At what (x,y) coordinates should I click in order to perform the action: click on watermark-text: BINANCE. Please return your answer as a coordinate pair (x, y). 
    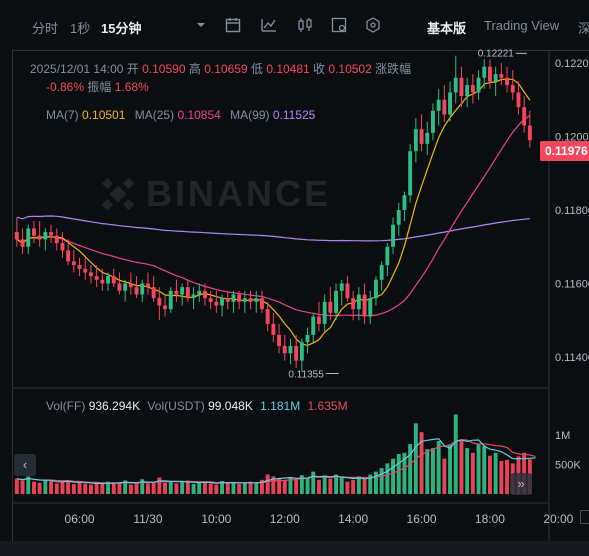
    Looking at the image, I should click on (238, 193).